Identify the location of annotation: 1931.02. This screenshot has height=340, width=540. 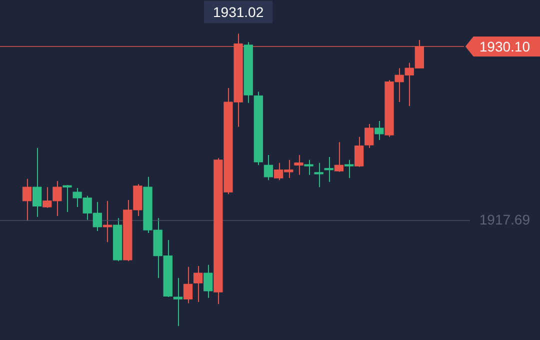
(238, 12).